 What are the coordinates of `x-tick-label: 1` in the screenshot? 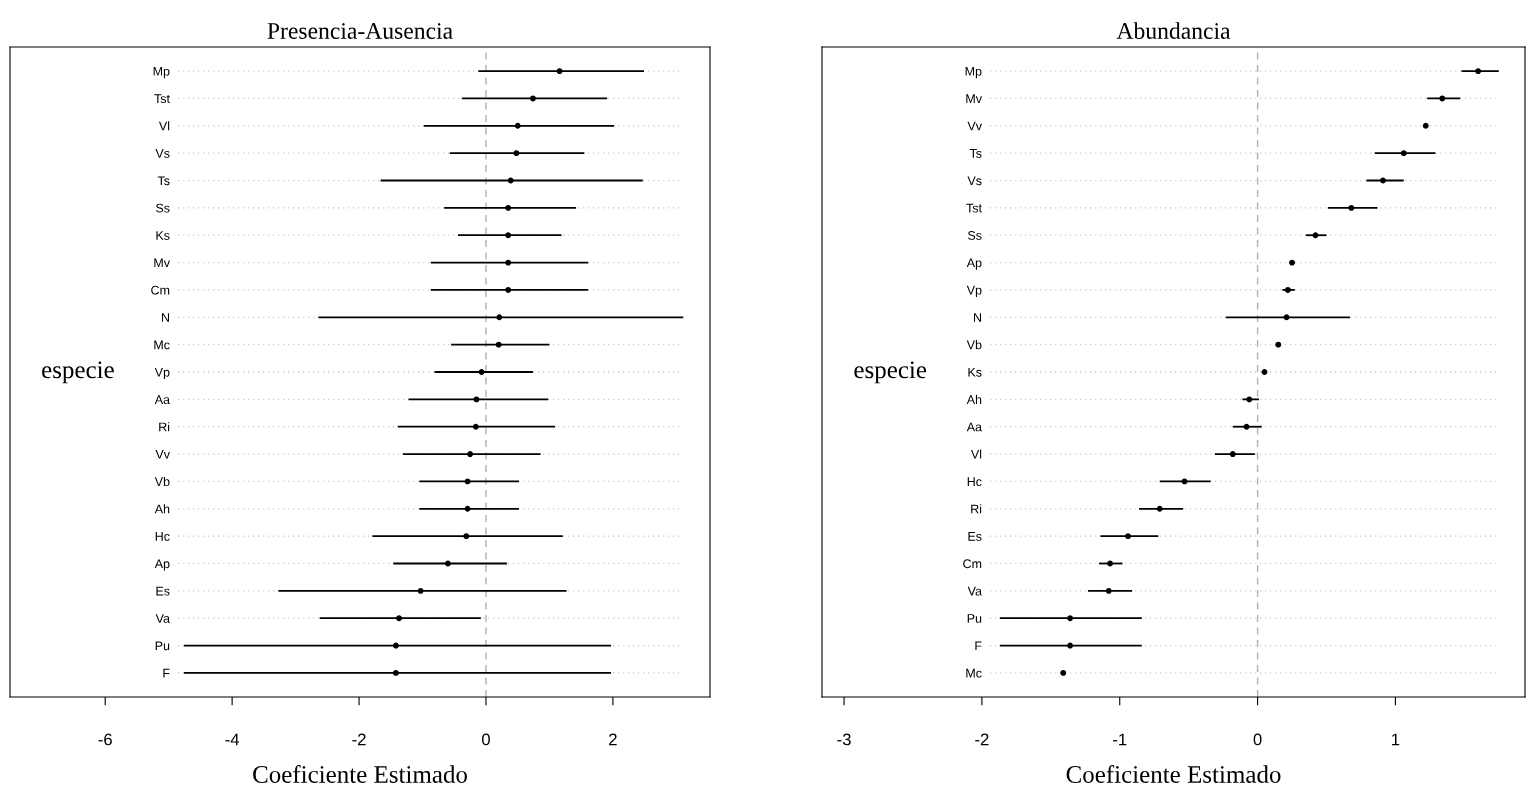 It's located at (1396, 739).